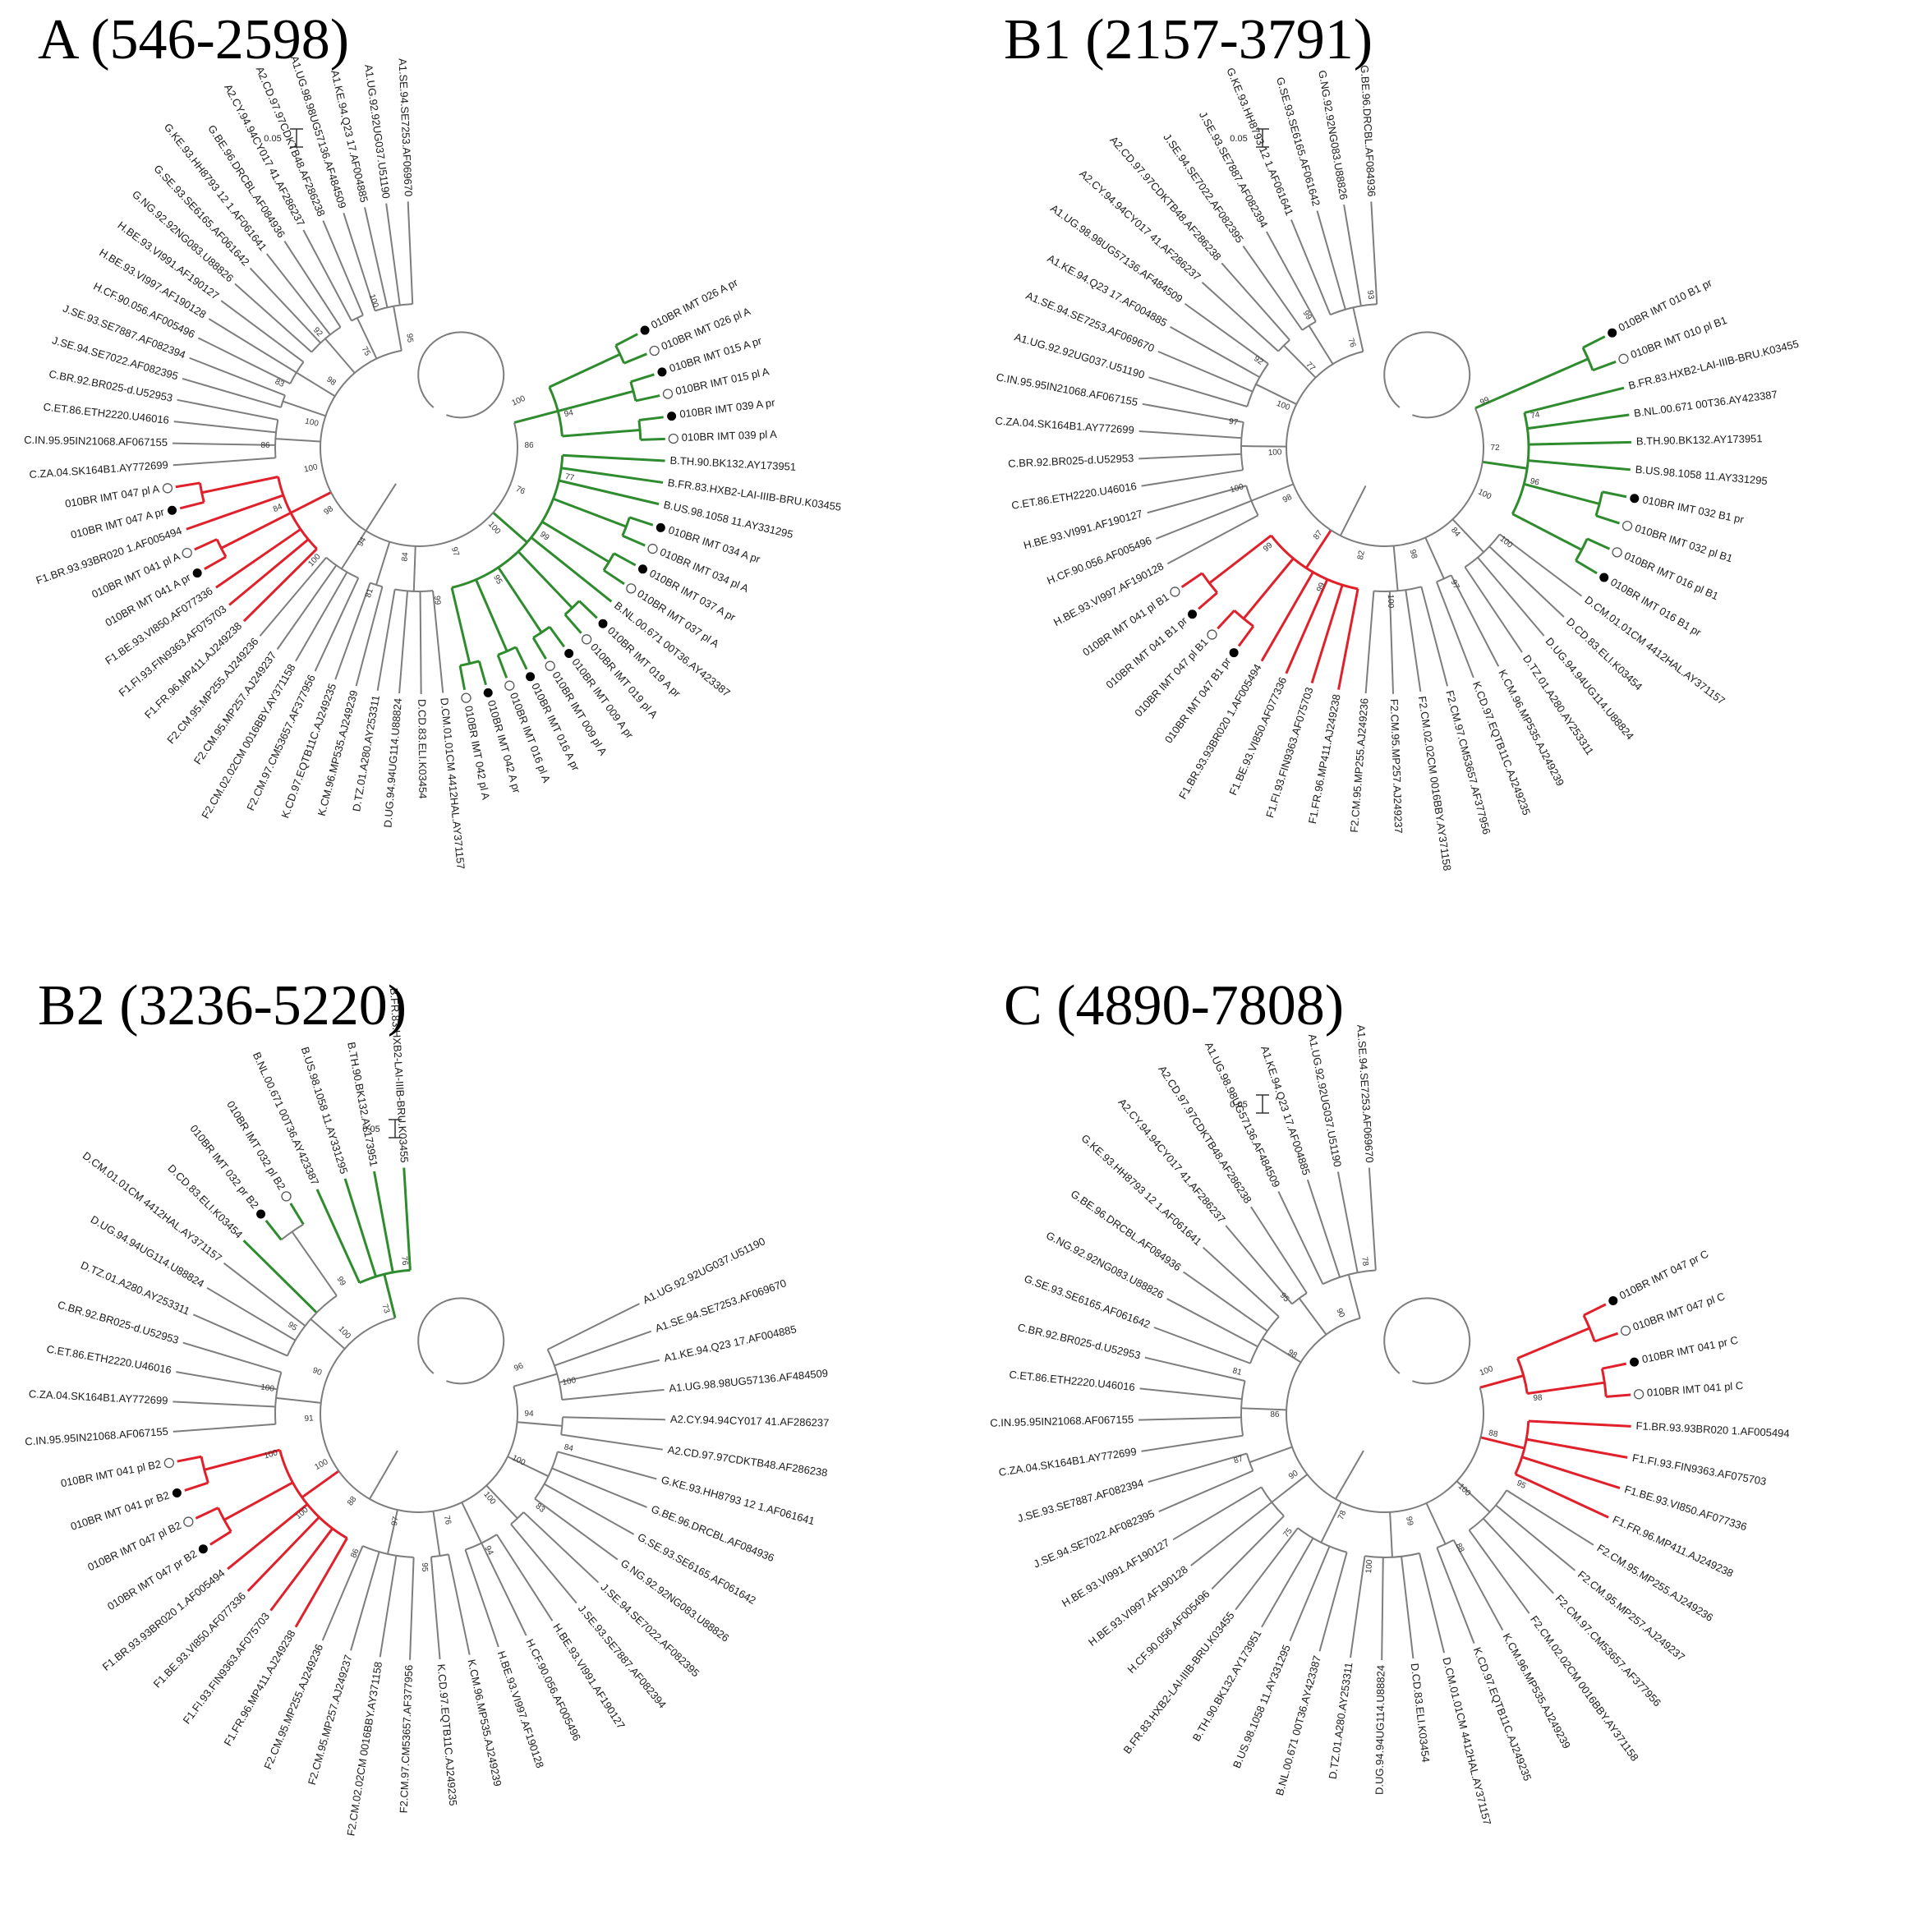 This screenshot has height=1932, width=1932. I want to click on bootstrap-value: 76, so click(404, 1261).